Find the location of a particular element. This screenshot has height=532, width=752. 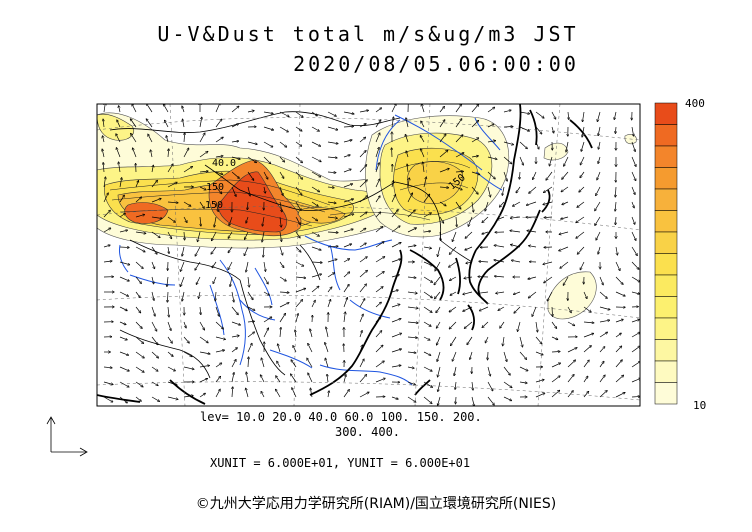

dust-patch-sea-of-japan is located at coordinates (556, 151).